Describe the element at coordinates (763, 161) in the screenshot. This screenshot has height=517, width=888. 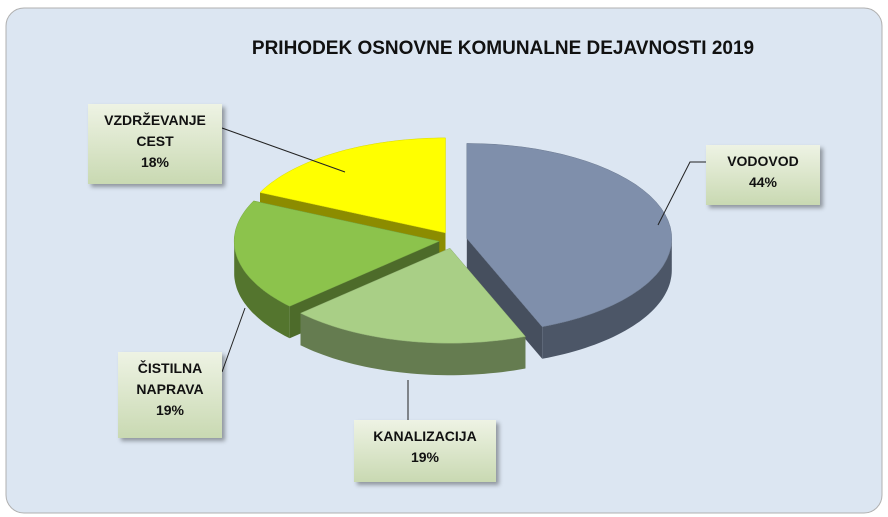
I see `label-category: VODOVOD` at that location.